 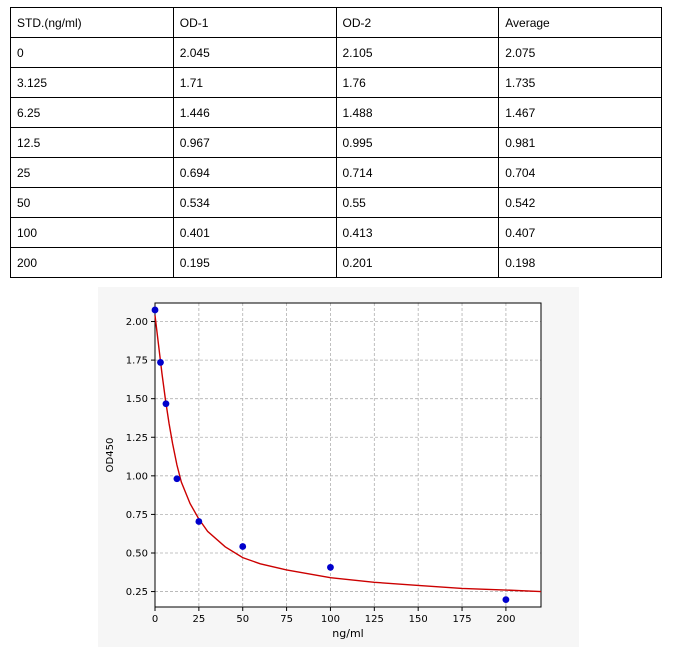 What do you see at coordinates (92, 52) in the screenshot?
I see `cell-std: 0` at bounding box center [92, 52].